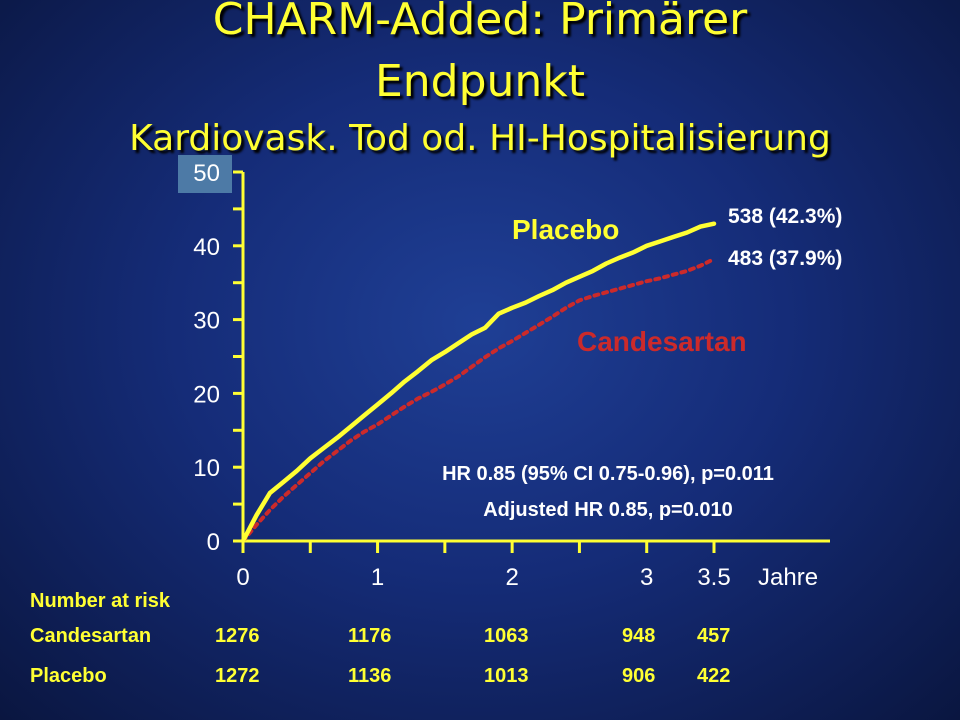 Image resolution: width=960 pixels, height=720 pixels. What do you see at coordinates (713, 577) in the screenshot?
I see `x-tick-label: 3.5` at bounding box center [713, 577].